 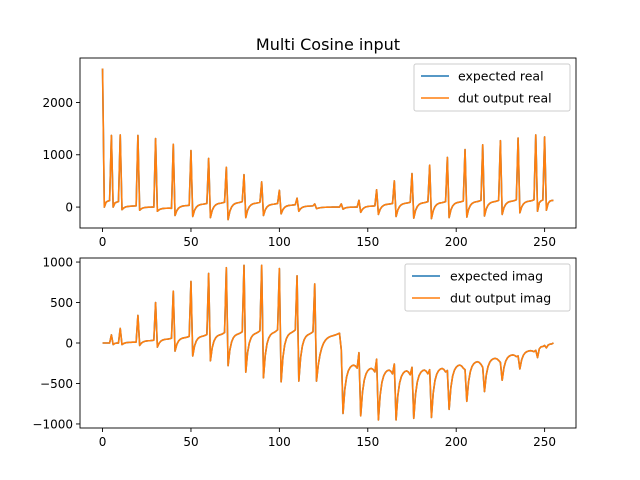 What do you see at coordinates (496, 276) in the screenshot?
I see `legend-label-expected-imag: expected imag` at bounding box center [496, 276].